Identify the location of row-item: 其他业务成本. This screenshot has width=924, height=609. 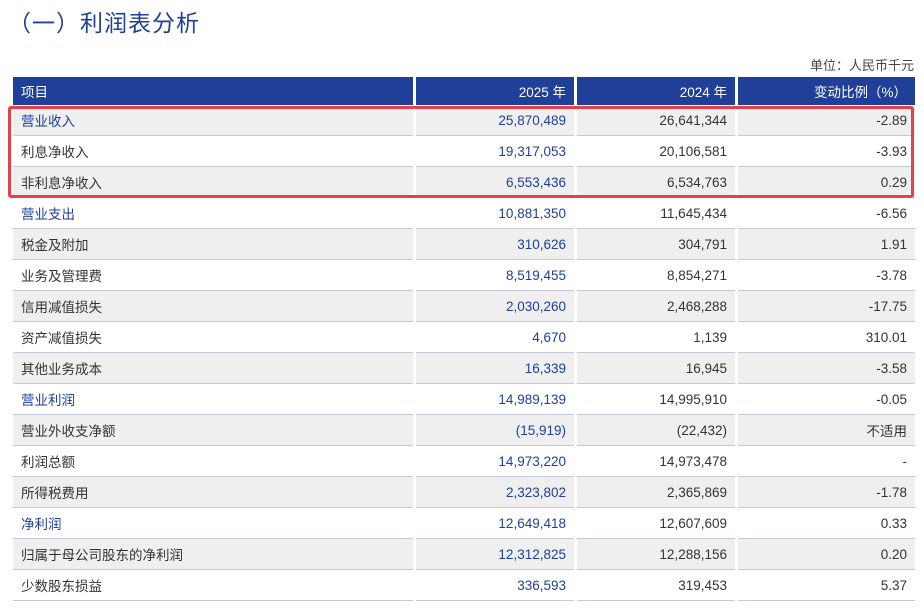
(213, 368).